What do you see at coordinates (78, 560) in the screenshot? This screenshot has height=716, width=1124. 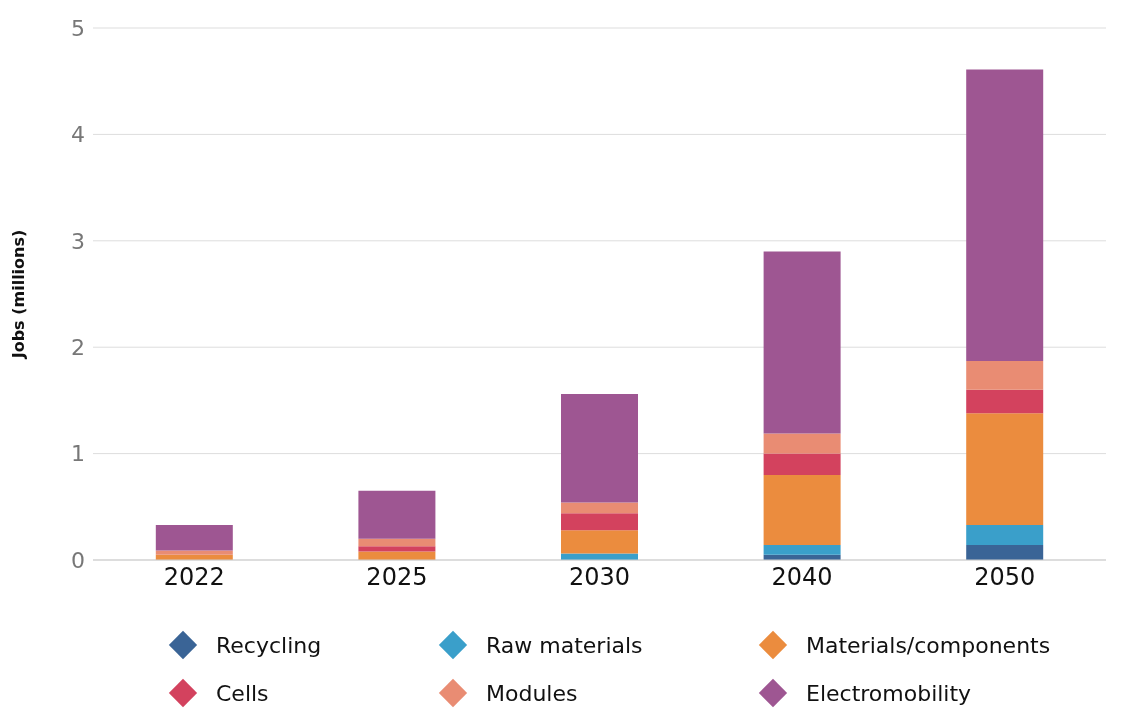 I see `y-tick-label: 0` at bounding box center [78, 560].